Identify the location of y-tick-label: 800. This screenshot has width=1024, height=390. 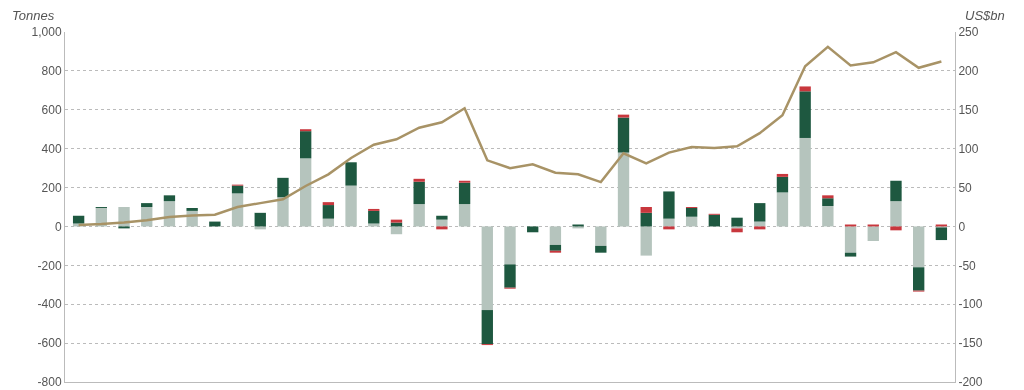
(51, 71).